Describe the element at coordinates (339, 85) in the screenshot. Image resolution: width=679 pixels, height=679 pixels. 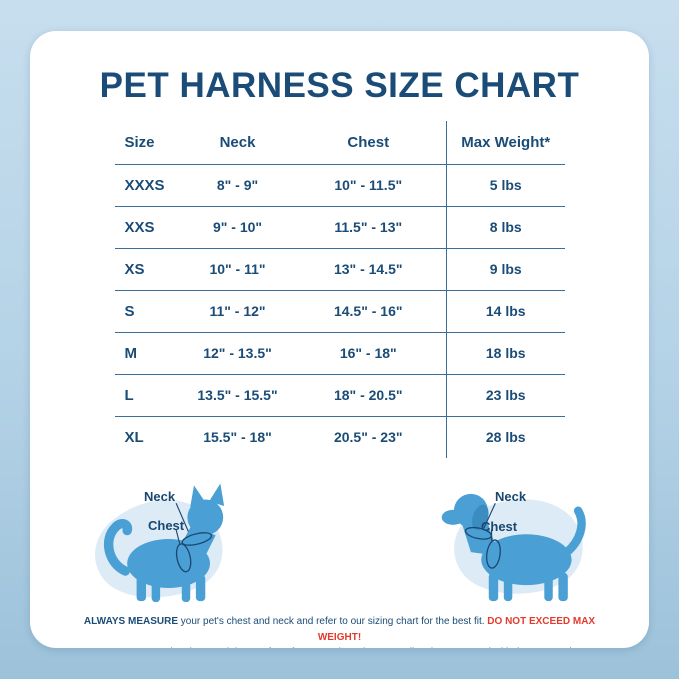
I see `page-title: PET HARNESS SIZE CHART` at that location.